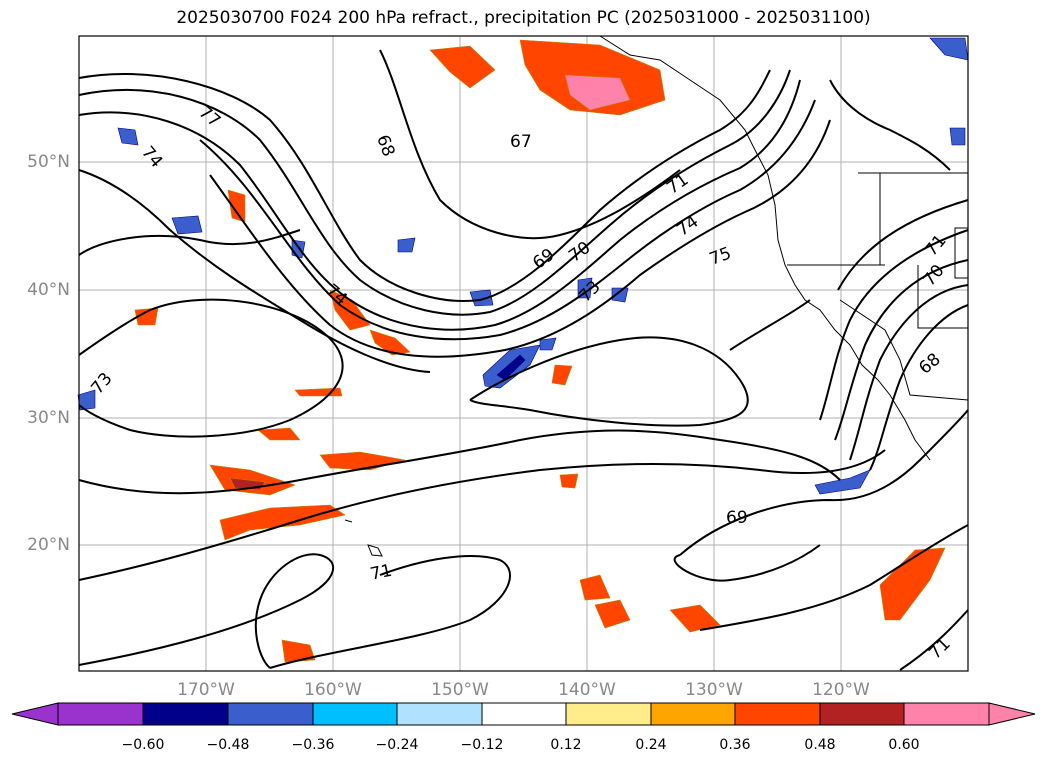 The width and height of the screenshot is (1047, 765). I want to click on contour-label: 67, so click(521, 142).